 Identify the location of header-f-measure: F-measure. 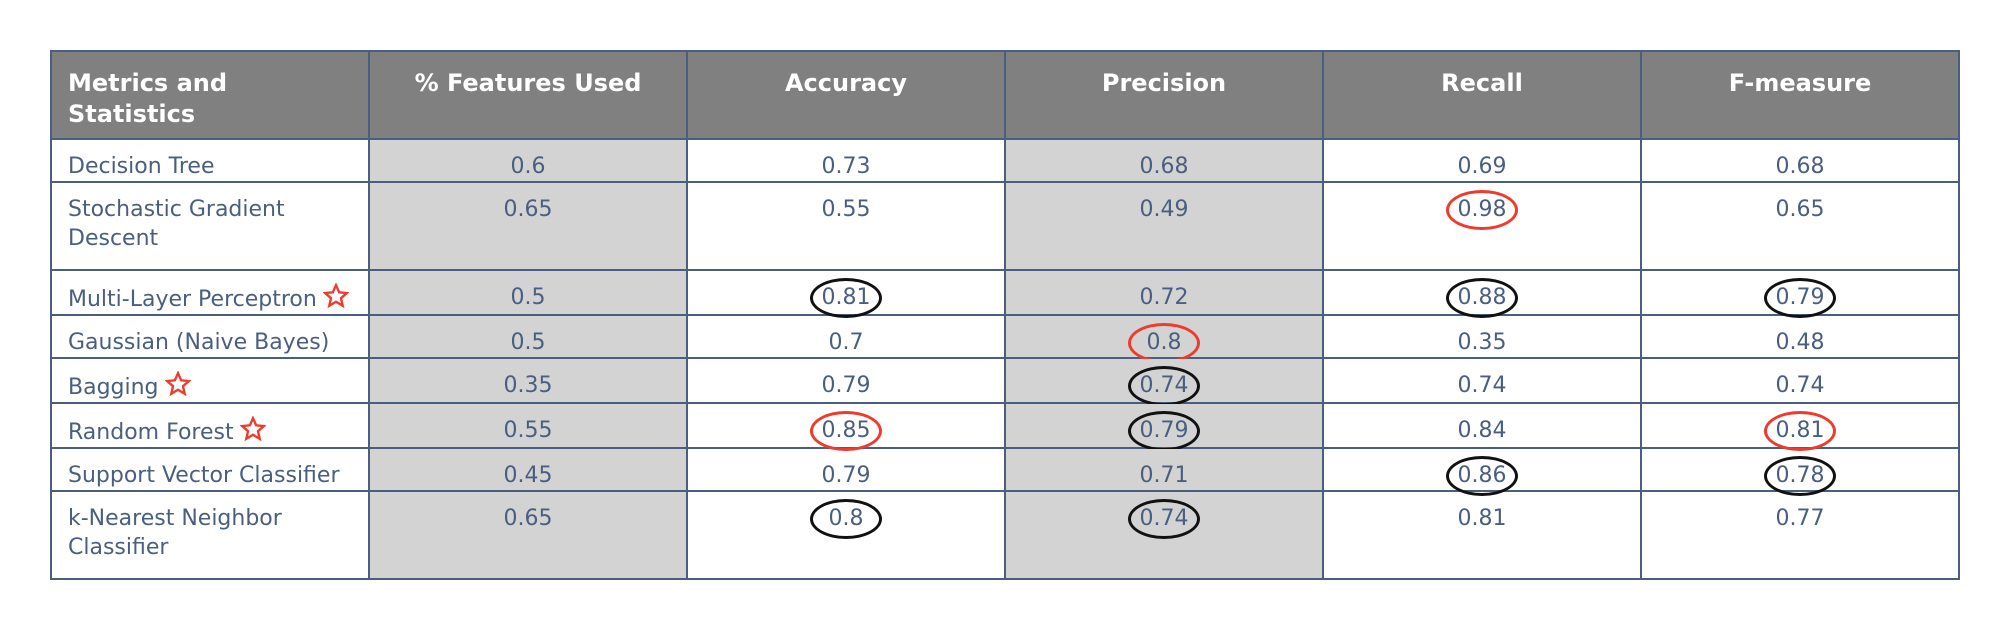
(1800, 95).